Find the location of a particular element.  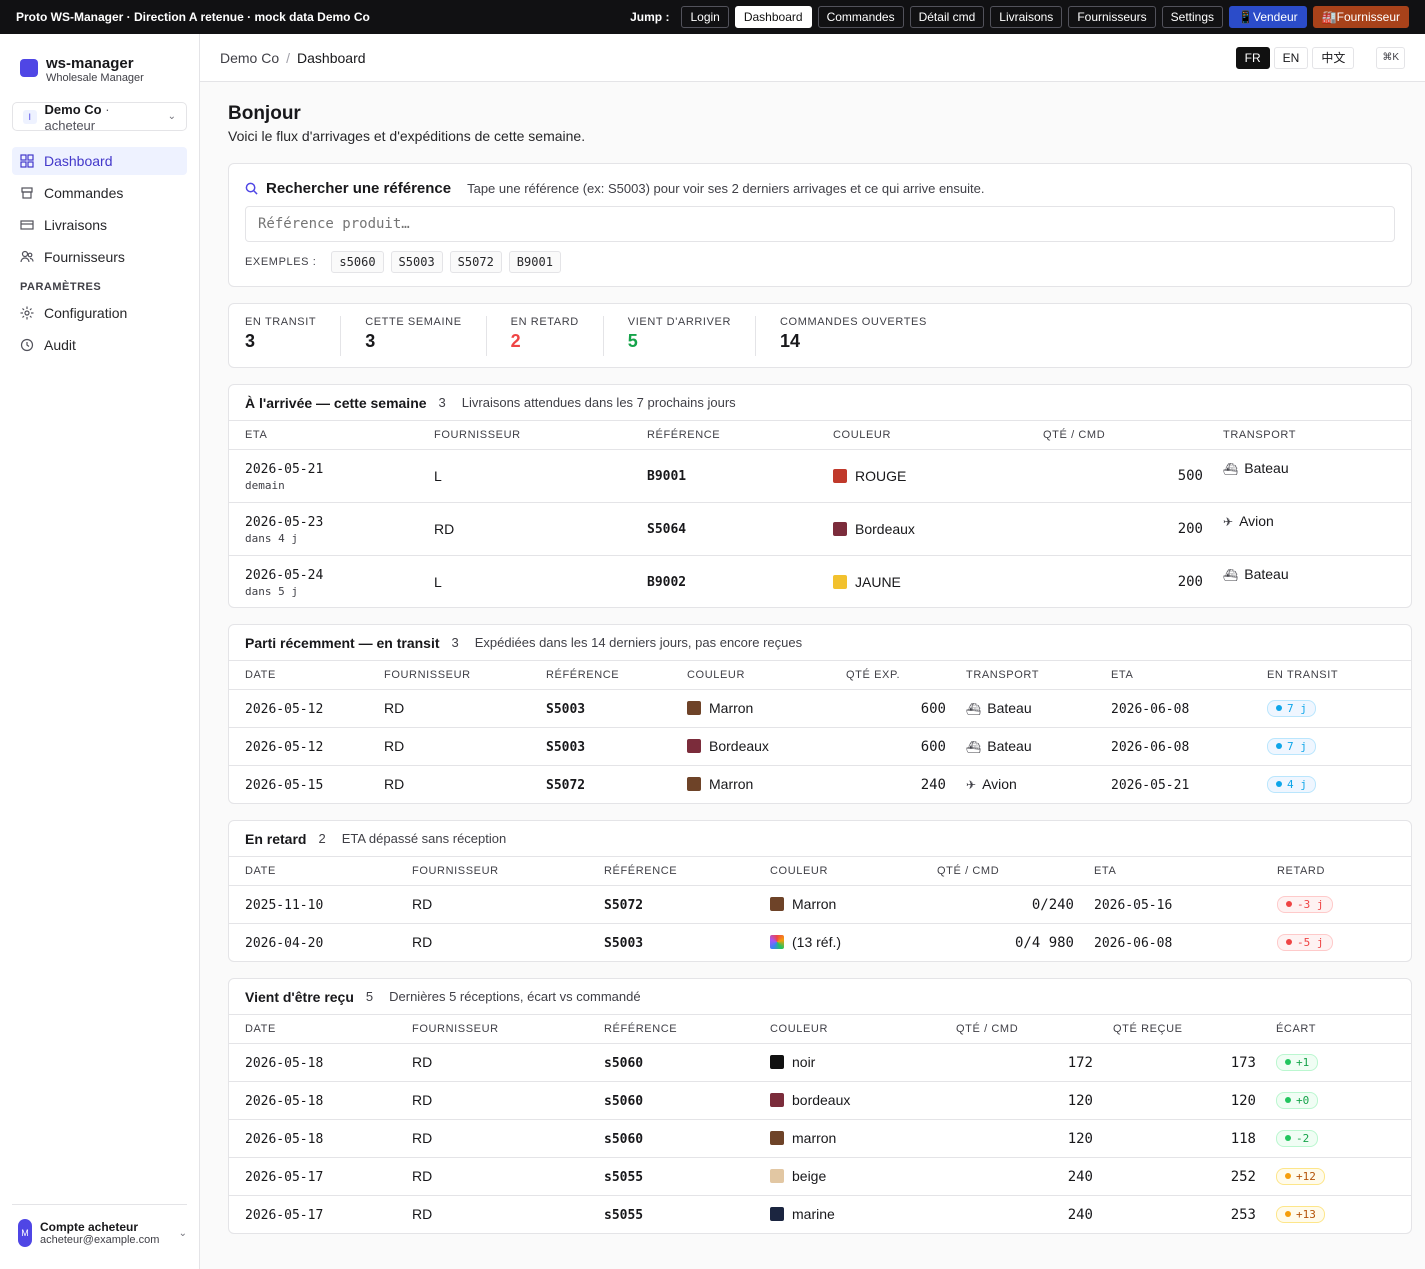

lang-en-button: EN is located at coordinates (1291, 57).